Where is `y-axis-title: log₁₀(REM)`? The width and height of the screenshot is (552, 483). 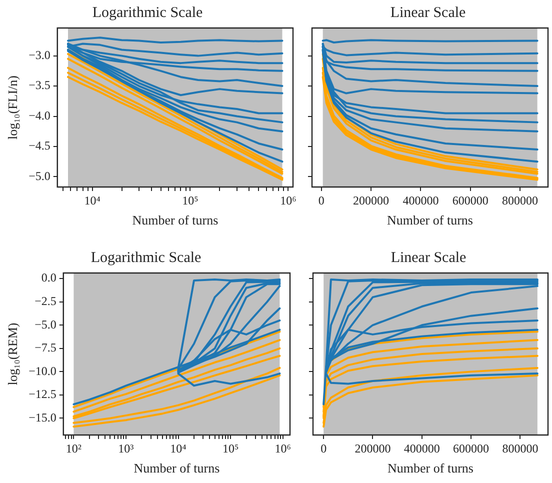
y-axis-title: log₁₀(REM) is located at coordinates (12, 354).